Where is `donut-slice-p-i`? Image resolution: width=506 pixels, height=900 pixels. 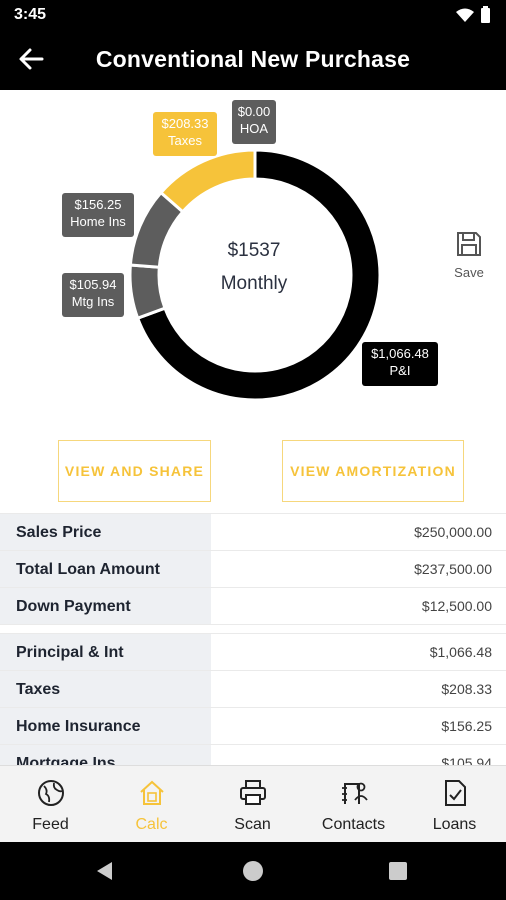 donut-slice-p-i is located at coordinates (258, 275).